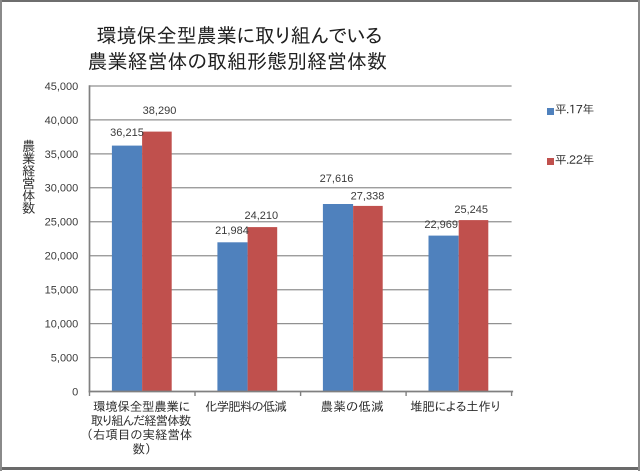 Image resolution: width=640 pixels, height=476 pixels. What do you see at coordinates (62, 325) in the screenshot?
I see `svg-text: 10,000` at bounding box center [62, 325].